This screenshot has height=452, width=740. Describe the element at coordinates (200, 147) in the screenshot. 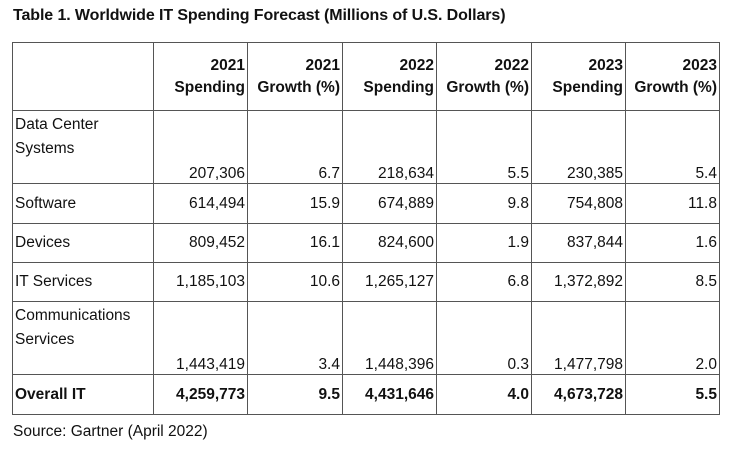

I see `cell-value: 207,306` at that location.